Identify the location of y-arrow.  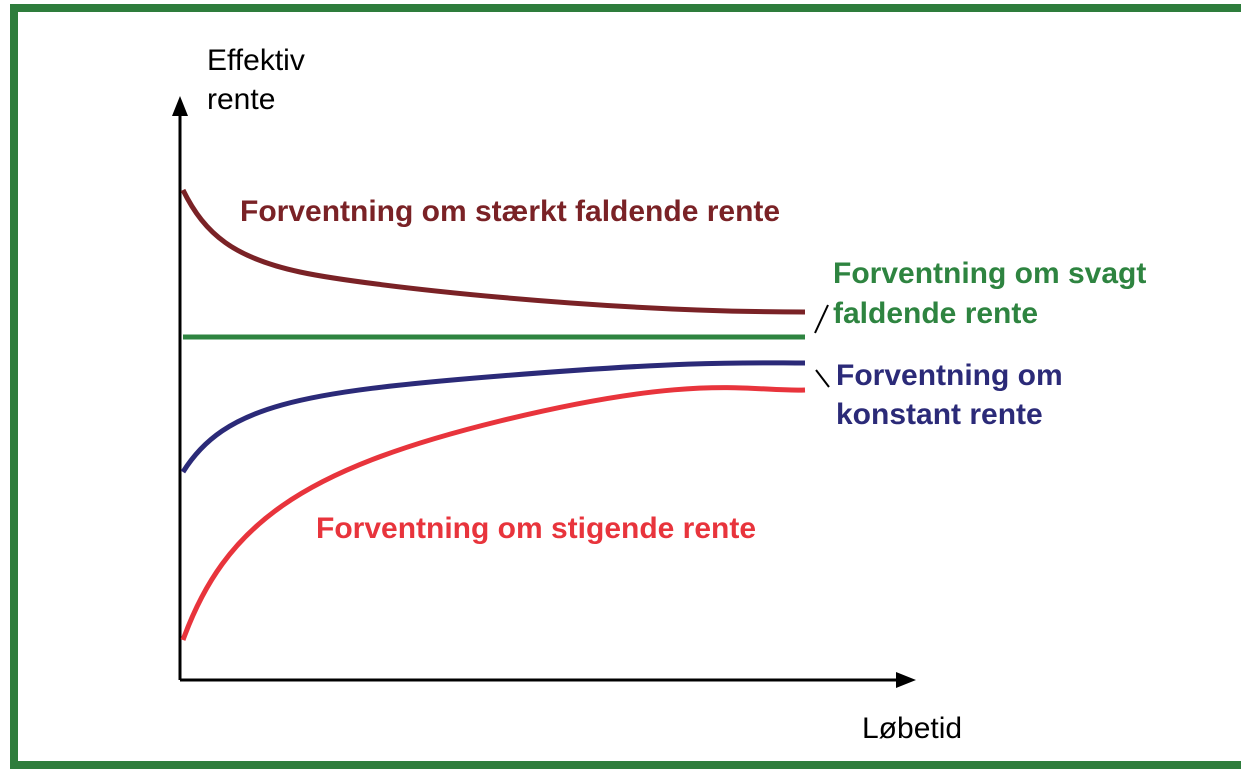
(180, 106).